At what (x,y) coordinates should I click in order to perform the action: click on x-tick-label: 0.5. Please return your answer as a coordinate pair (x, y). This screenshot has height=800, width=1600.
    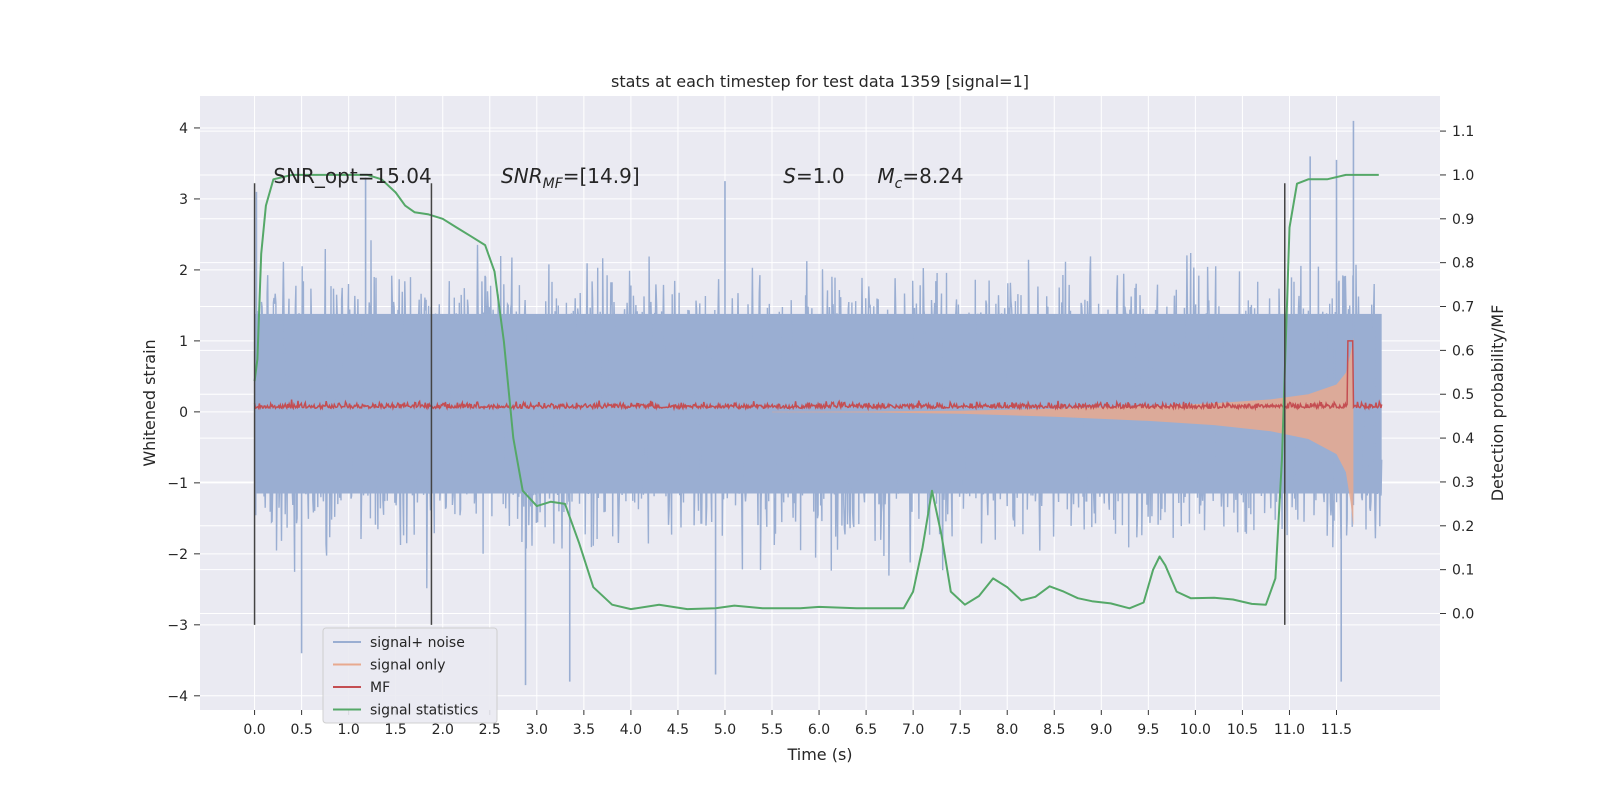
    Looking at the image, I should click on (301, 730).